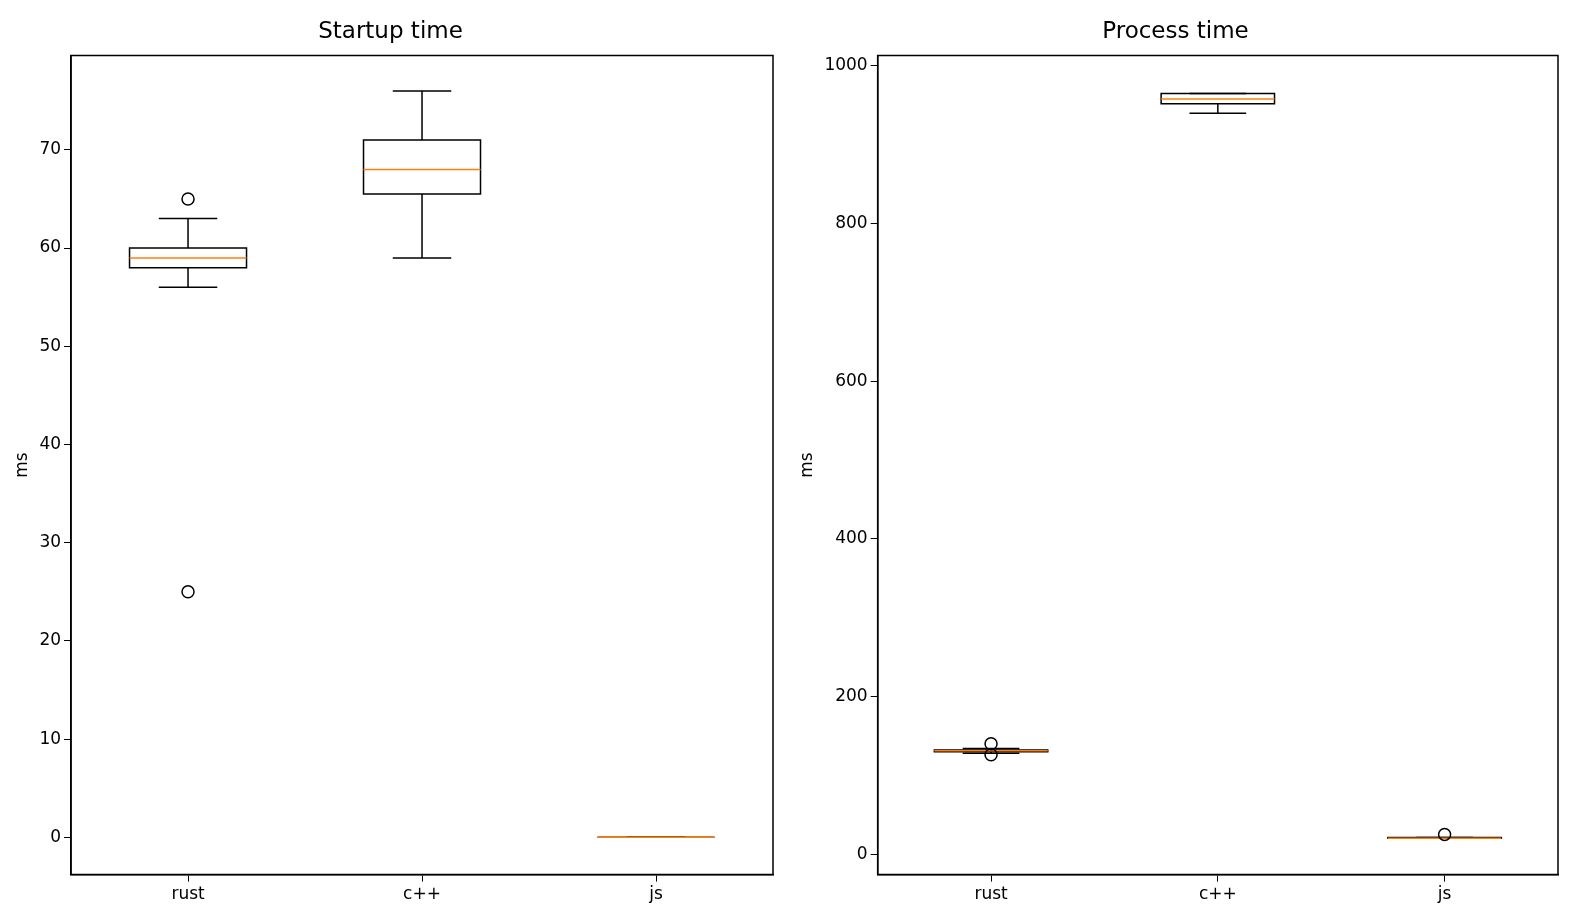 This screenshot has height=913, width=1580. Describe the element at coordinates (390, 29) in the screenshot. I see `chart-title: Startup time` at that location.